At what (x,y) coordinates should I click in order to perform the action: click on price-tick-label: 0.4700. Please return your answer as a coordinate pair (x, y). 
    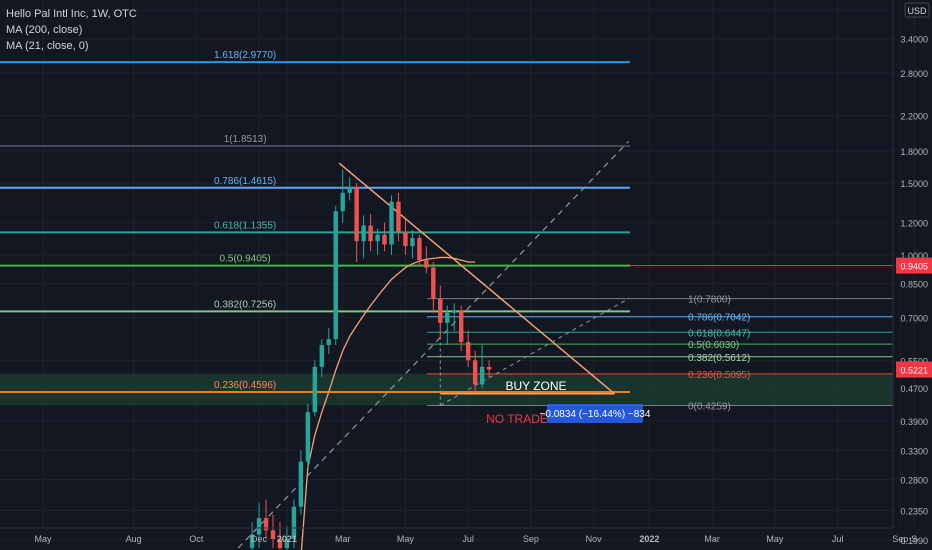
    Looking at the image, I should click on (914, 389).